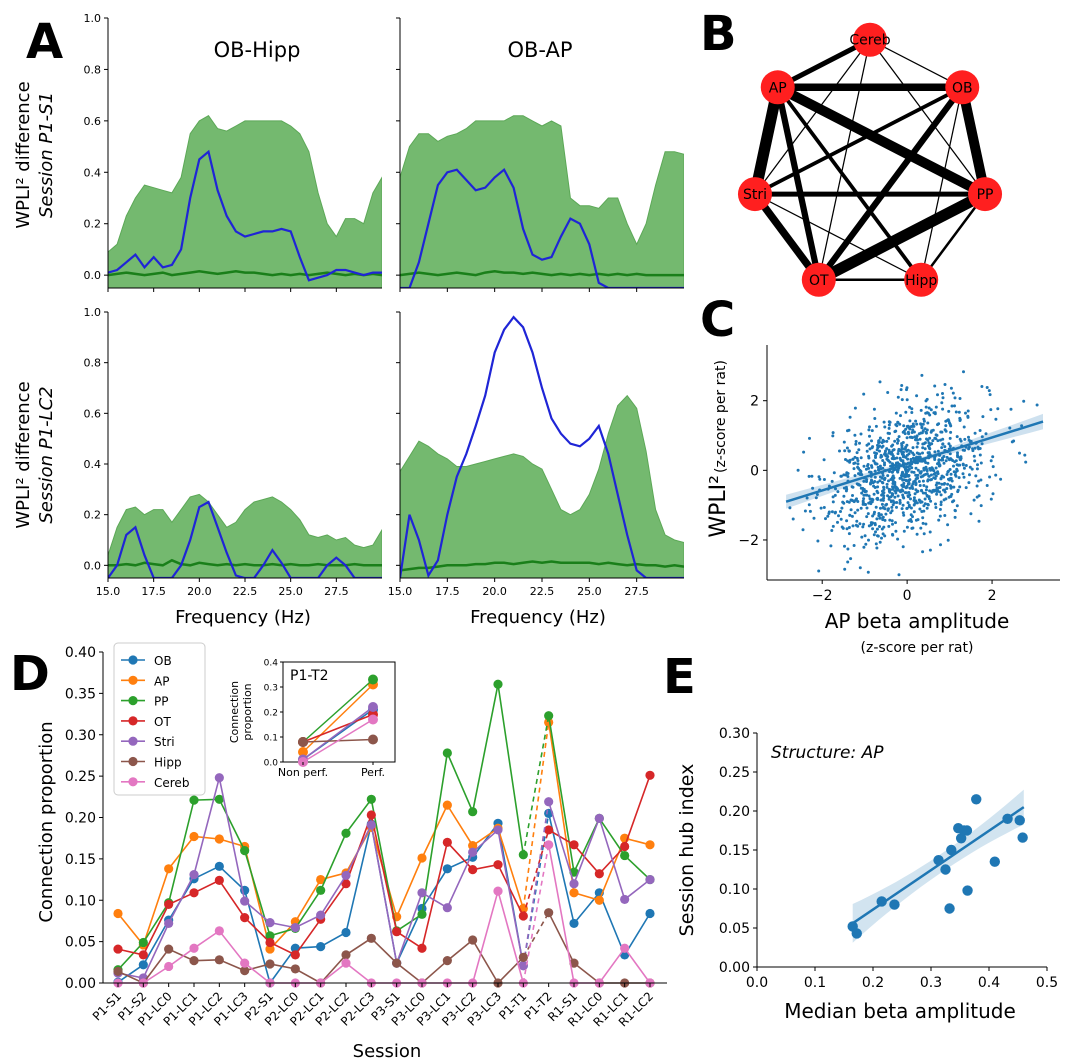 The image size is (1077, 1063). What do you see at coordinates (271, 714) in the screenshot?
I see `inset-y-tick-label: 0.2` at bounding box center [271, 714].